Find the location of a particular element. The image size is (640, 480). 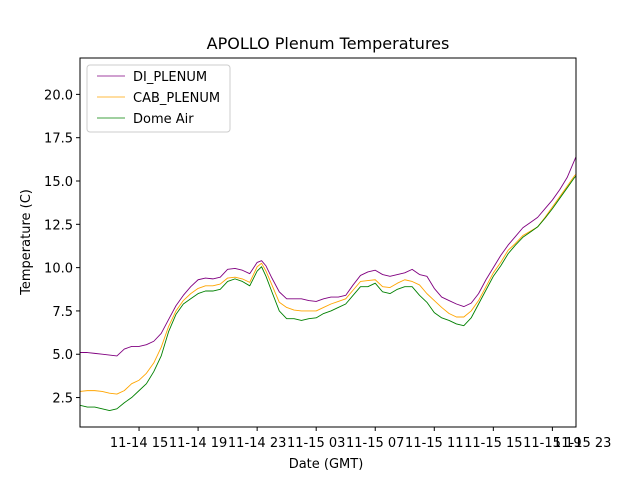

x-tick-label: 11-14 15 is located at coordinates (139, 443).